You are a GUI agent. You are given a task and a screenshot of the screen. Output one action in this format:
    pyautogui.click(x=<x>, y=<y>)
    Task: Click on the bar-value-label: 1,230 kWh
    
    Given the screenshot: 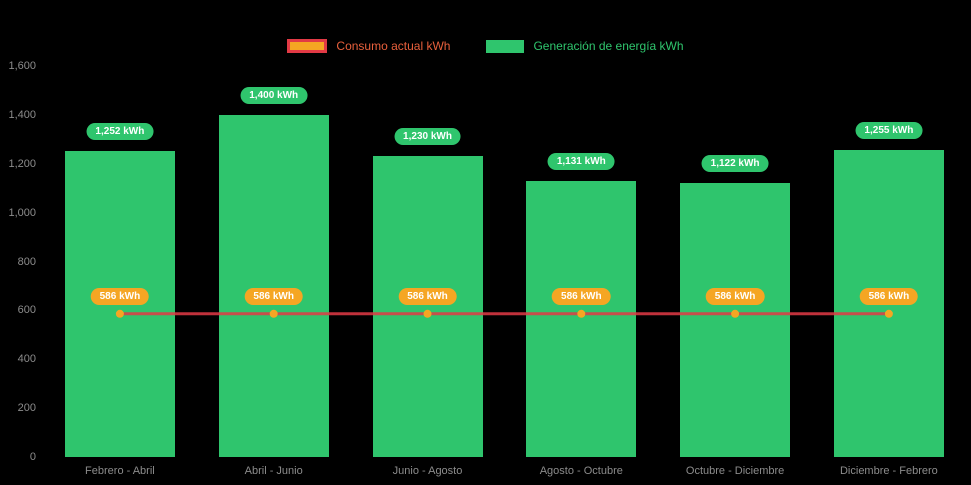 What is the action you would take?
    pyautogui.click(x=427, y=137)
    